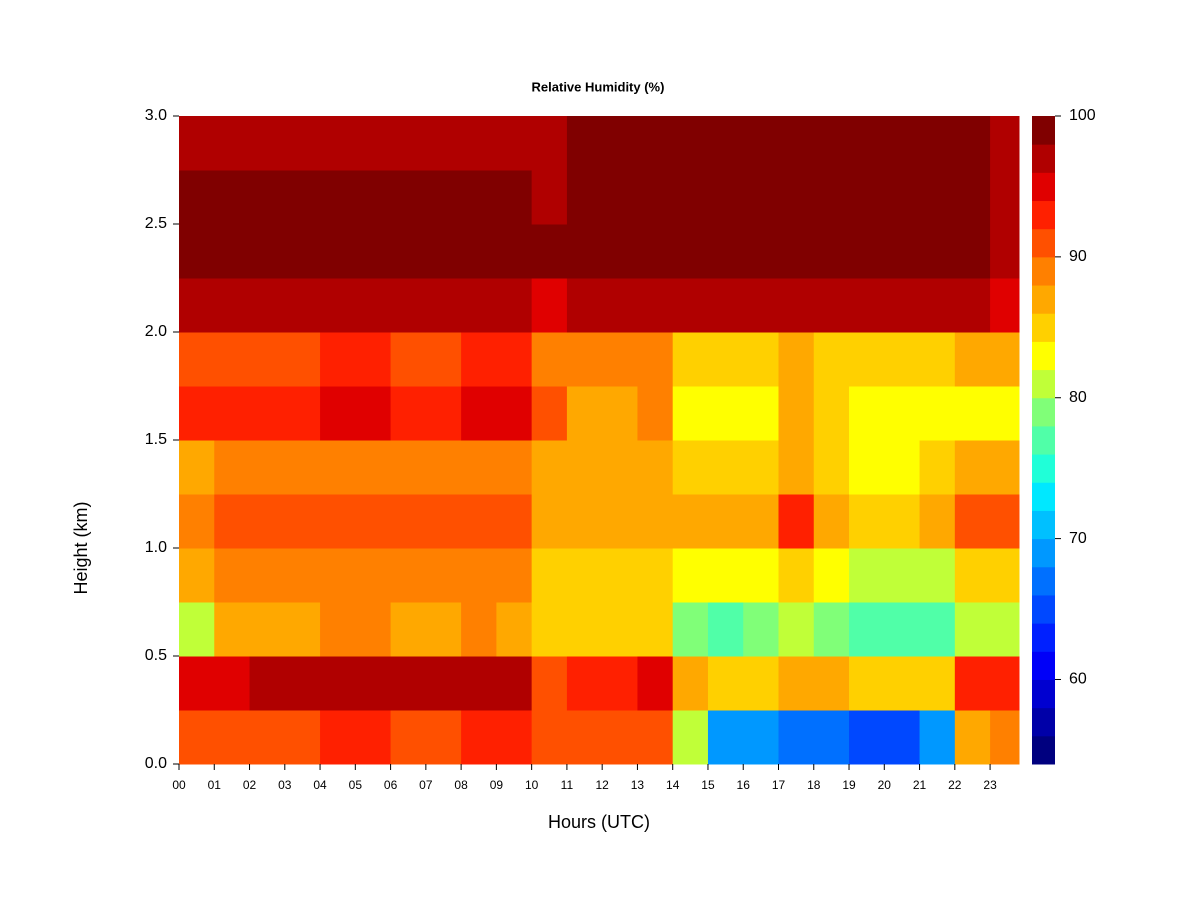  I want to click on x-axis-label: Hours (UTC), so click(599, 822).